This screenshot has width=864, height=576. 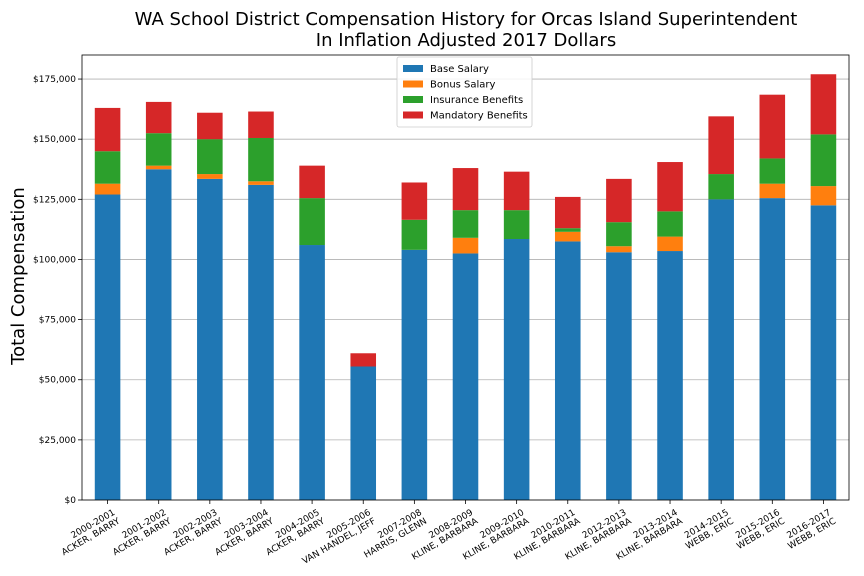 I want to click on legend-label: Insurance Benefits, so click(x=476, y=100).